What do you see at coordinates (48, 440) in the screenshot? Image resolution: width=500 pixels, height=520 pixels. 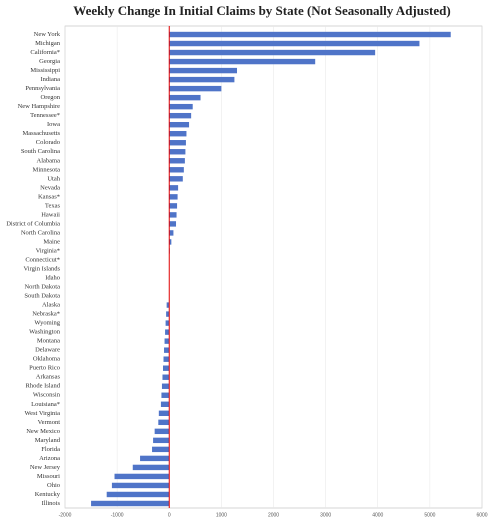 I see `y-tick-label: Maryland` at bounding box center [48, 440].